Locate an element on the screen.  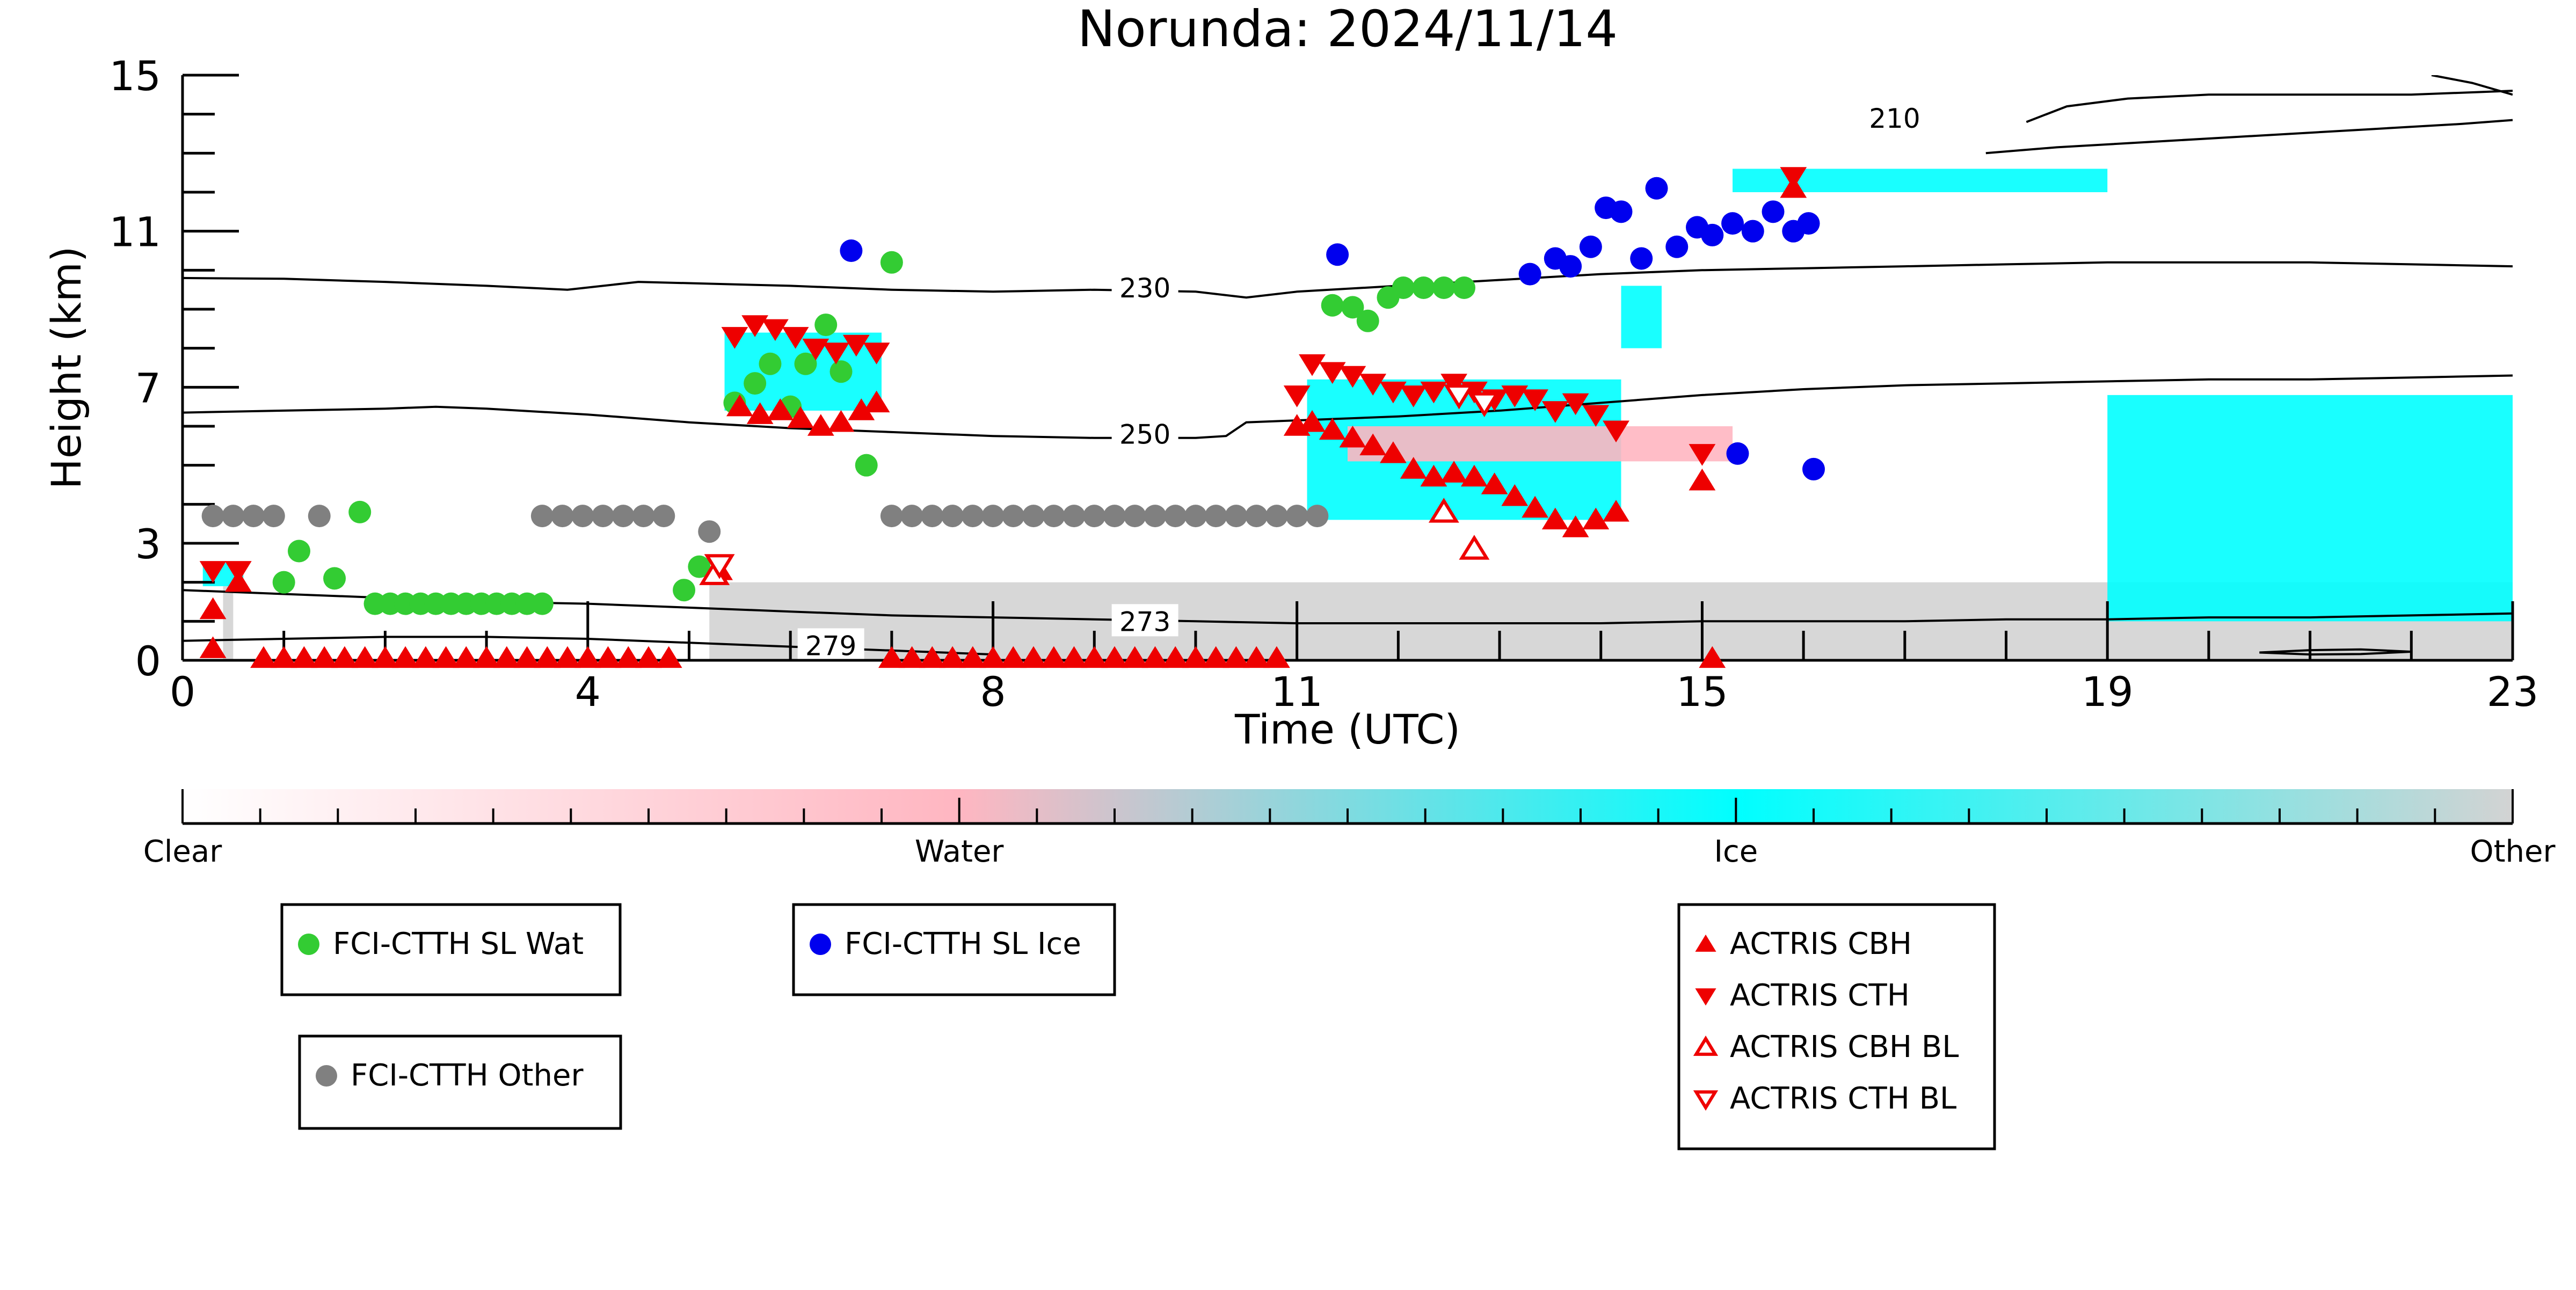
legend-marker-actris-cbh is located at coordinates (1705, 943).